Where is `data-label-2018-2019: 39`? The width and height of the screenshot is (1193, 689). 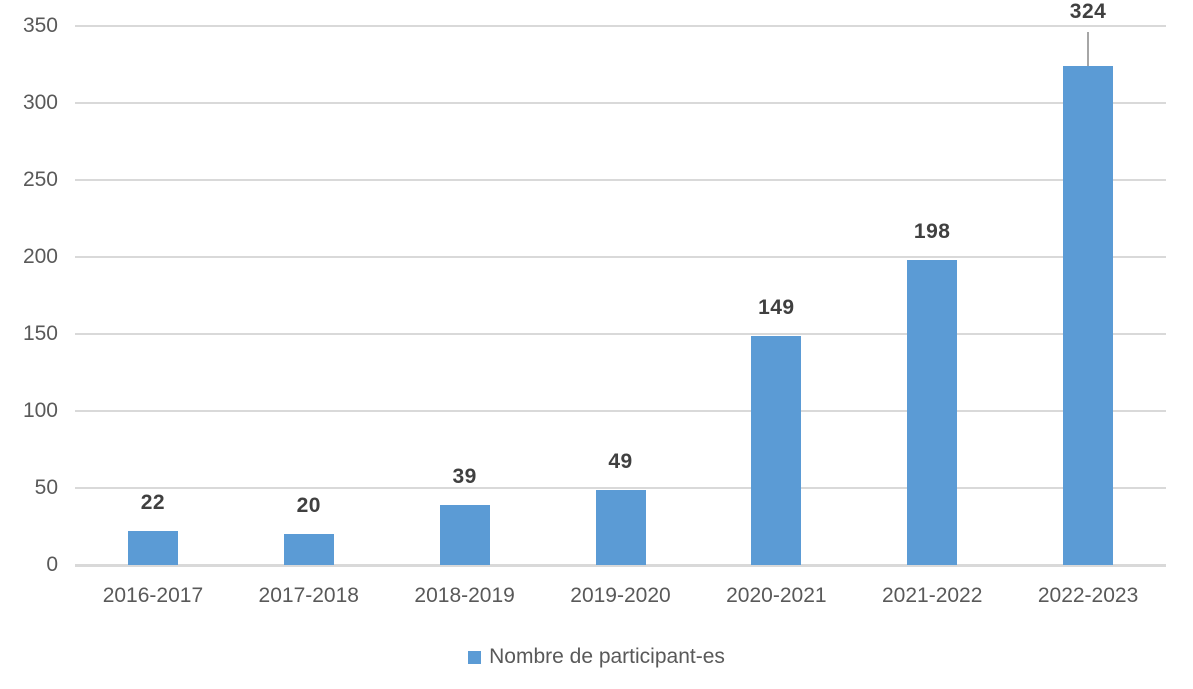
data-label-2018-2019: 39 is located at coordinates (464, 476).